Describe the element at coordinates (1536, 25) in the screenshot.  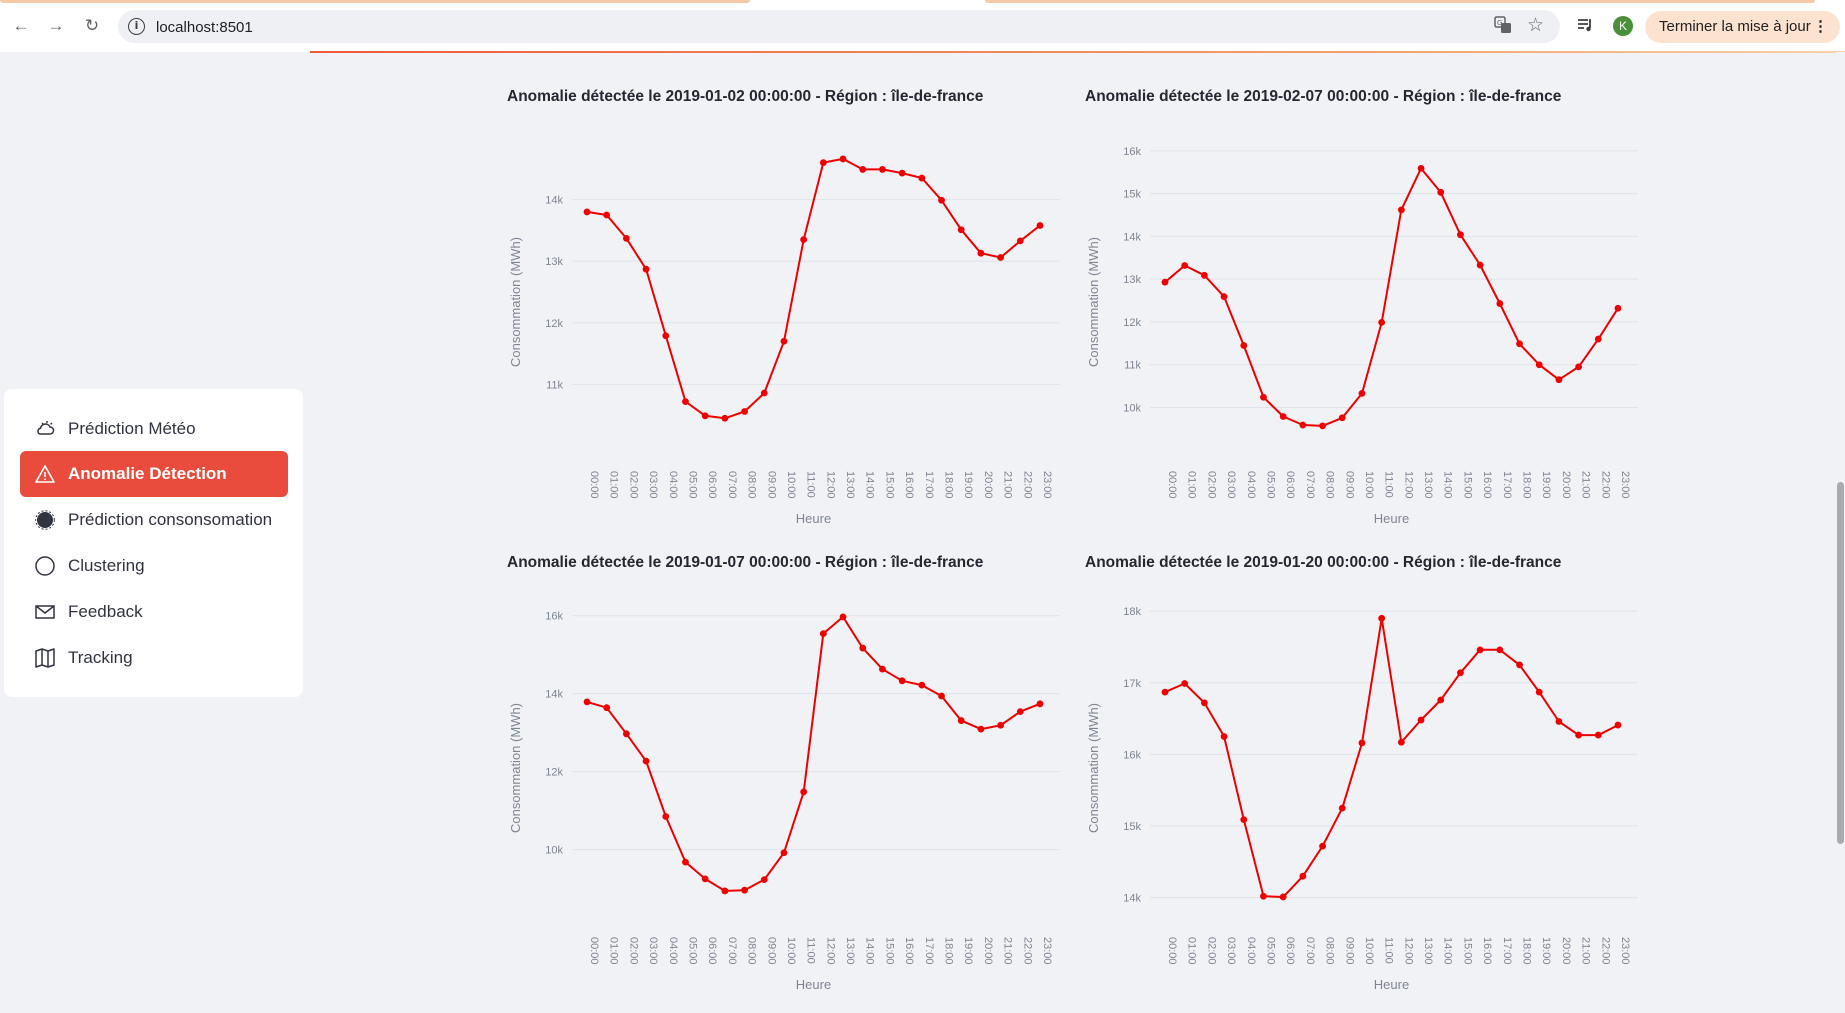
I see `bookmark-star-icon: ☆` at that location.